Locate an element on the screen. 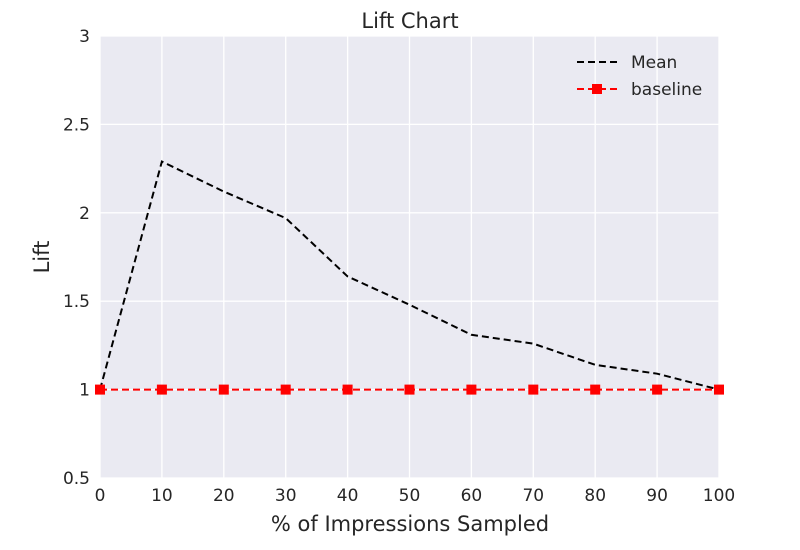 The height and width of the screenshot is (550, 800). x-tick-label: 10 is located at coordinates (162, 496).